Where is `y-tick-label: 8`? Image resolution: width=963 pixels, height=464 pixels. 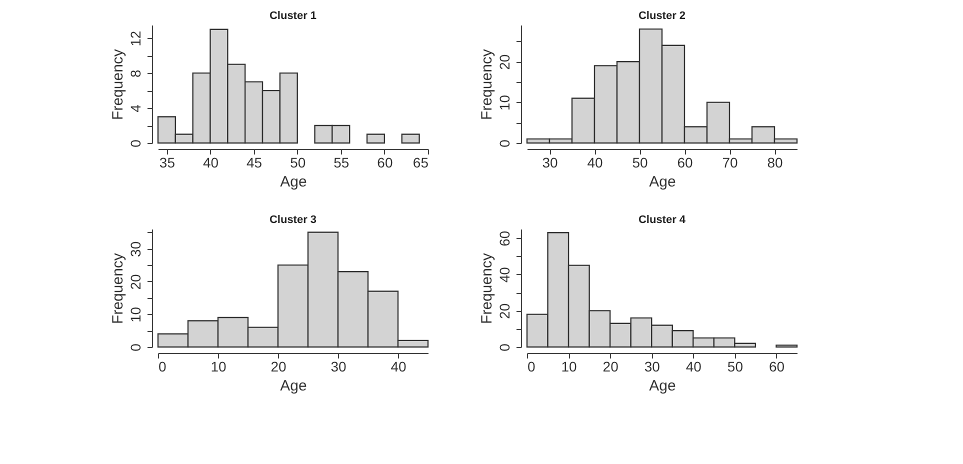
y-tick-label: 8 is located at coordinates (136, 73).